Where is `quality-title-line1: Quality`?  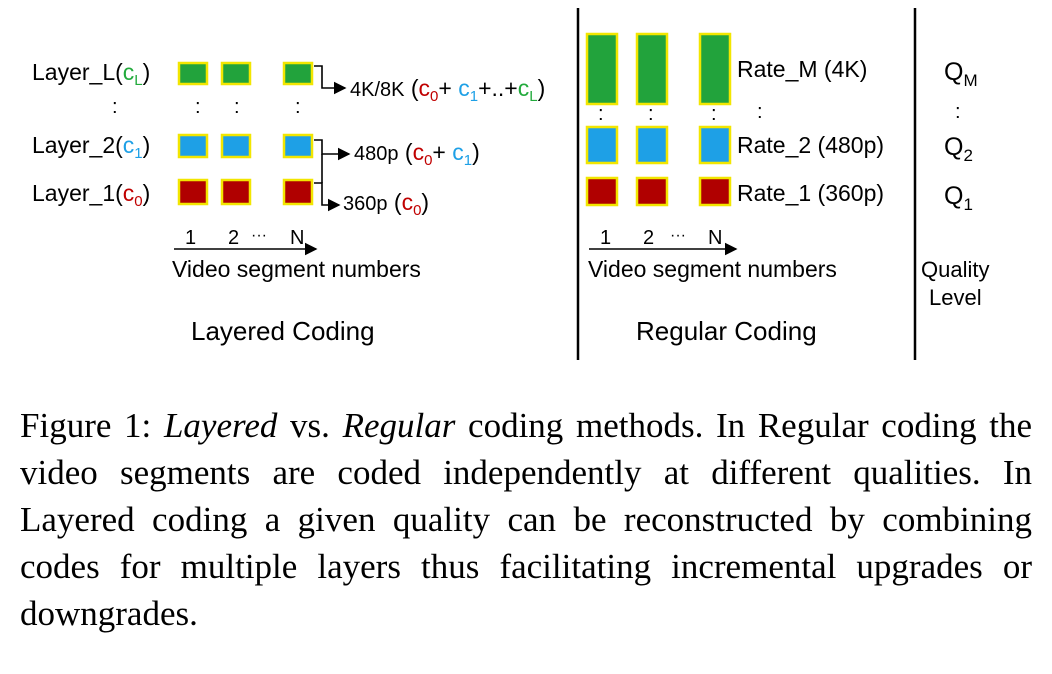 quality-title-line1: Quality is located at coordinates (955, 269).